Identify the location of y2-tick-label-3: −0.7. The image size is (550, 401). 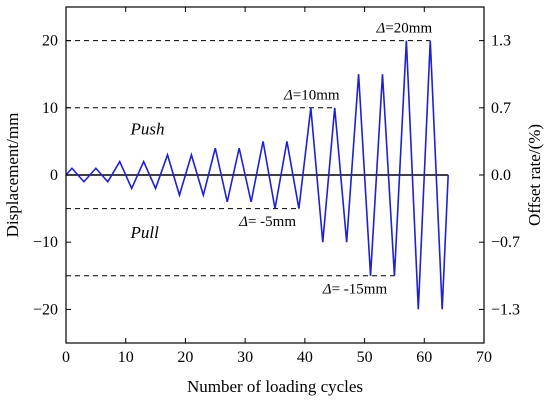
(505, 242).